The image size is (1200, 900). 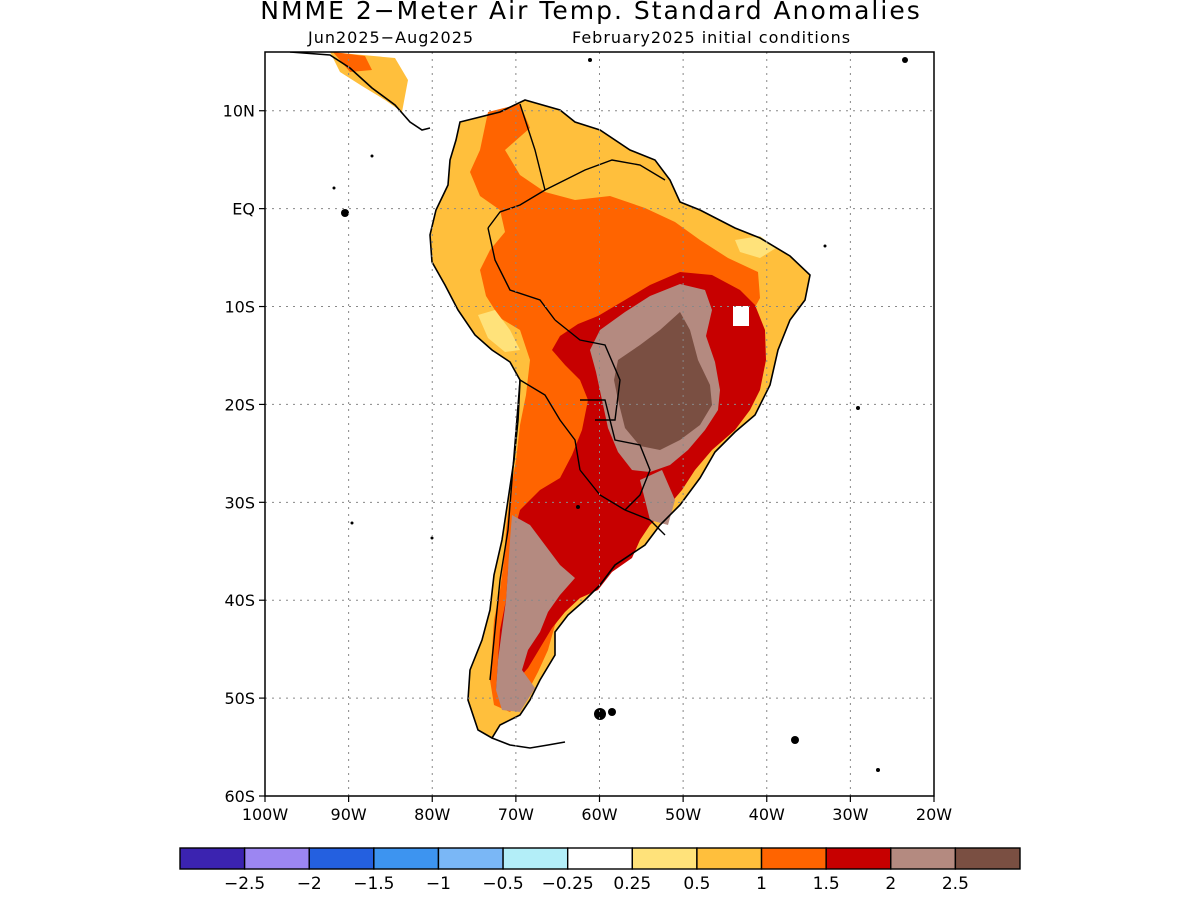 I want to click on colorbar-label: −1, so click(x=438, y=884).